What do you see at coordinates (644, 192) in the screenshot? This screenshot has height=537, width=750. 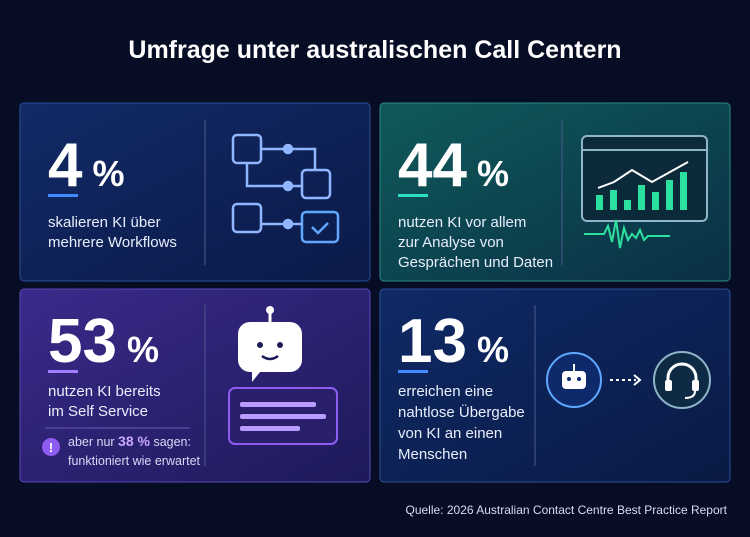 I see `analytics-icon` at bounding box center [644, 192].